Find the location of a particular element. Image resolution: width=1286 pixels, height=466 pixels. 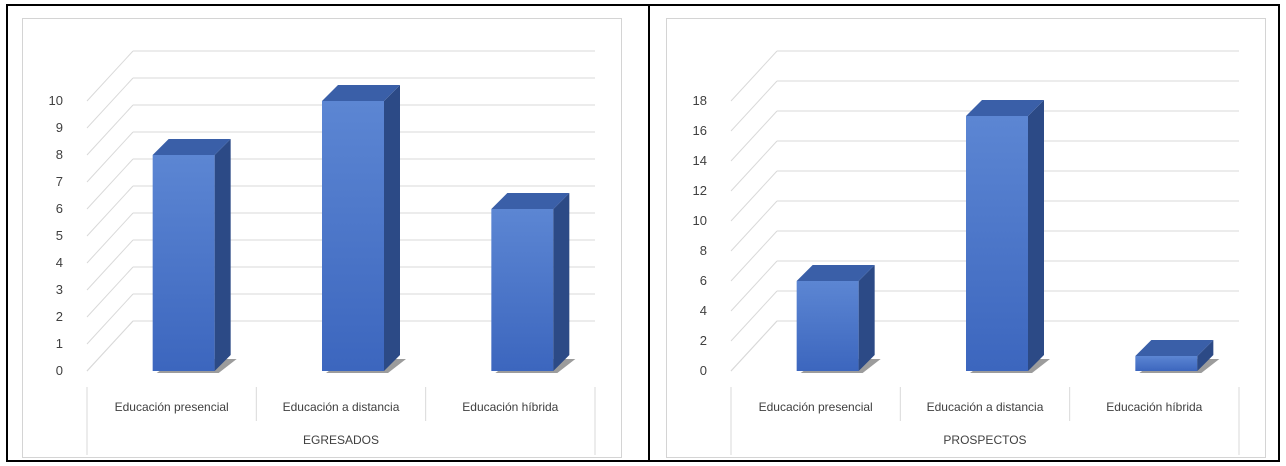

y-tick-label: 12 is located at coordinates (700, 190).